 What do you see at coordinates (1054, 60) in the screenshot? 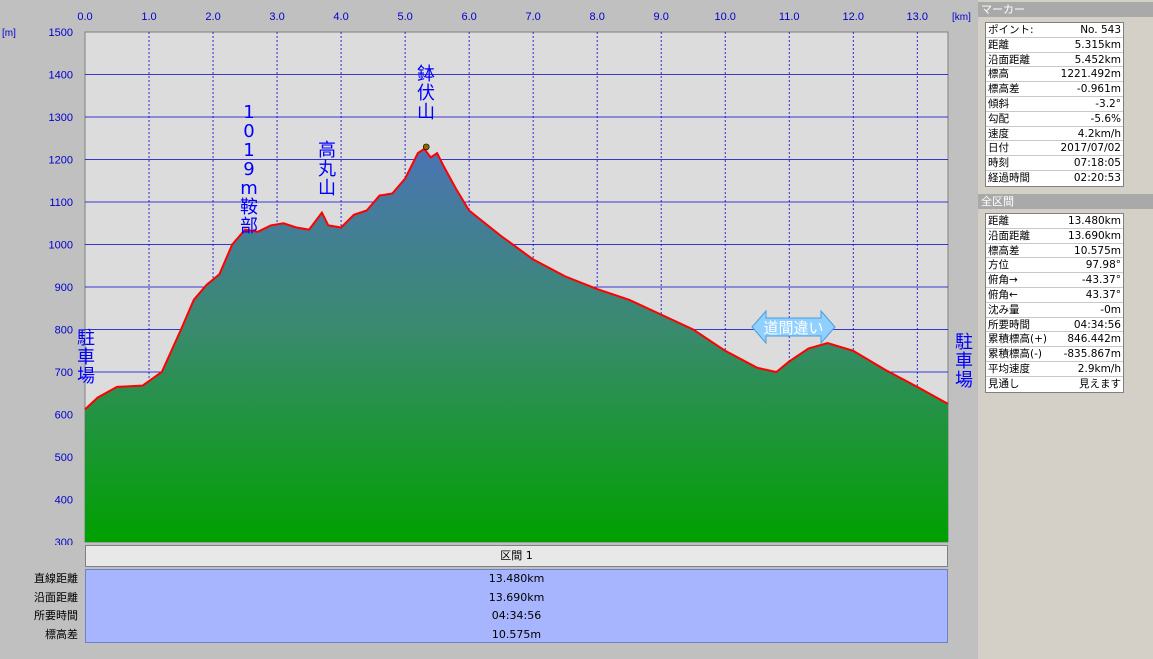
I see `marker-row: 沿面距離 5.452km` at bounding box center [1054, 60].